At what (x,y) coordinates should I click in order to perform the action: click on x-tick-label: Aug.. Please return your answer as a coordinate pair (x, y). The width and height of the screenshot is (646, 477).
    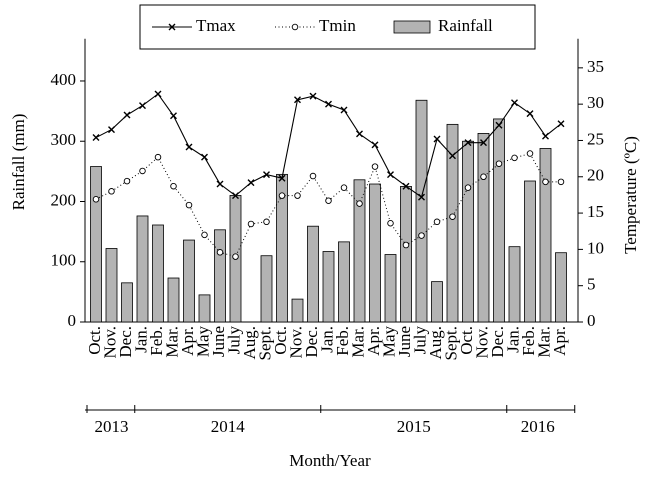
    Looking at the image, I should click on (435, 343).